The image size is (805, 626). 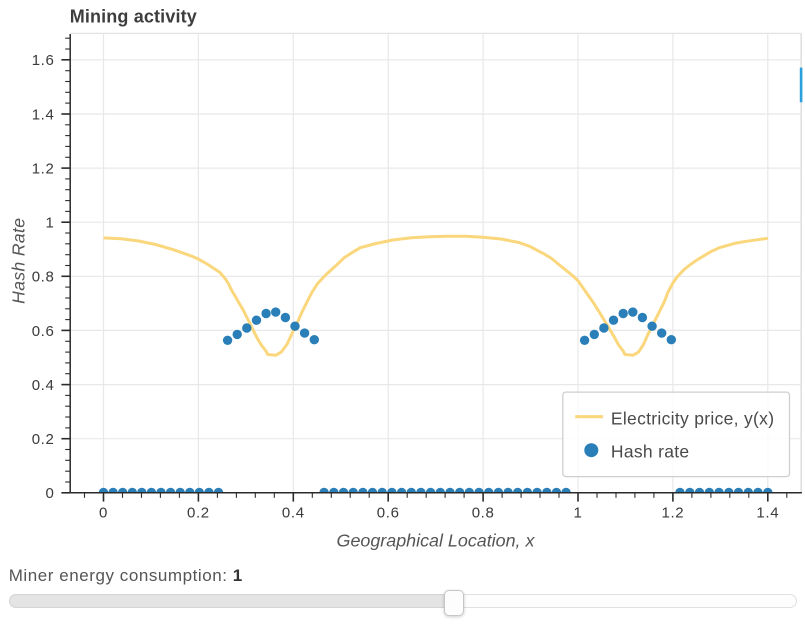 I want to click on svg-text: Hash Rate, so click(x=19, y=261).